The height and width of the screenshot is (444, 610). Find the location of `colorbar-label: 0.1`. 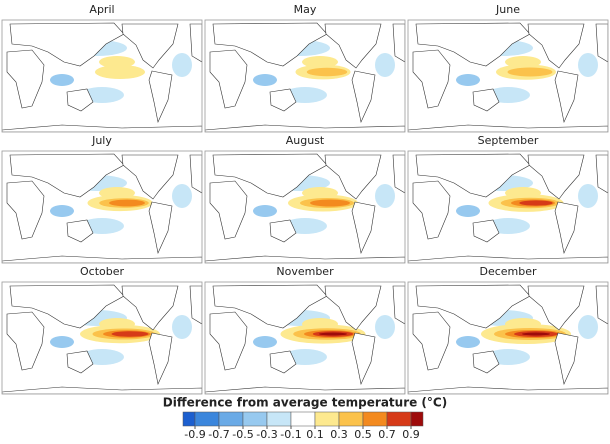

colorbar-label: 0.1 is located at coordinates (315, 434).